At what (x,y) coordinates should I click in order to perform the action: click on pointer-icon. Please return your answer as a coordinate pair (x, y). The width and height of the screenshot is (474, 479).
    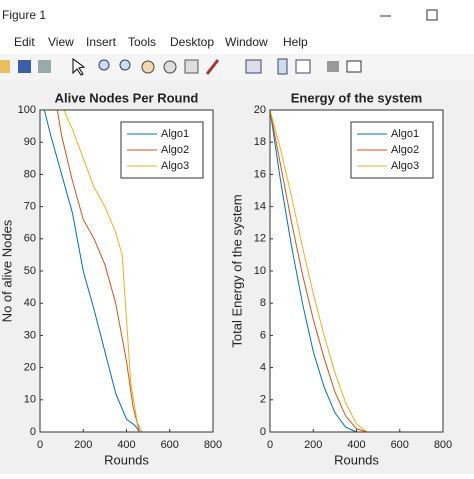
    Looking at the image, I should click on (79, 67).